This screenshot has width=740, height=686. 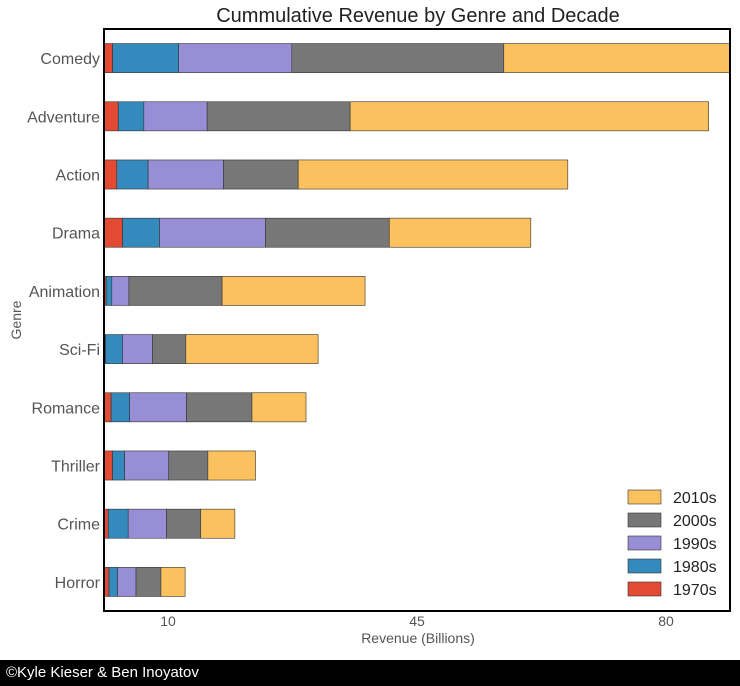 I want to click on bar-action-2010s, so click(x=433, y=174).